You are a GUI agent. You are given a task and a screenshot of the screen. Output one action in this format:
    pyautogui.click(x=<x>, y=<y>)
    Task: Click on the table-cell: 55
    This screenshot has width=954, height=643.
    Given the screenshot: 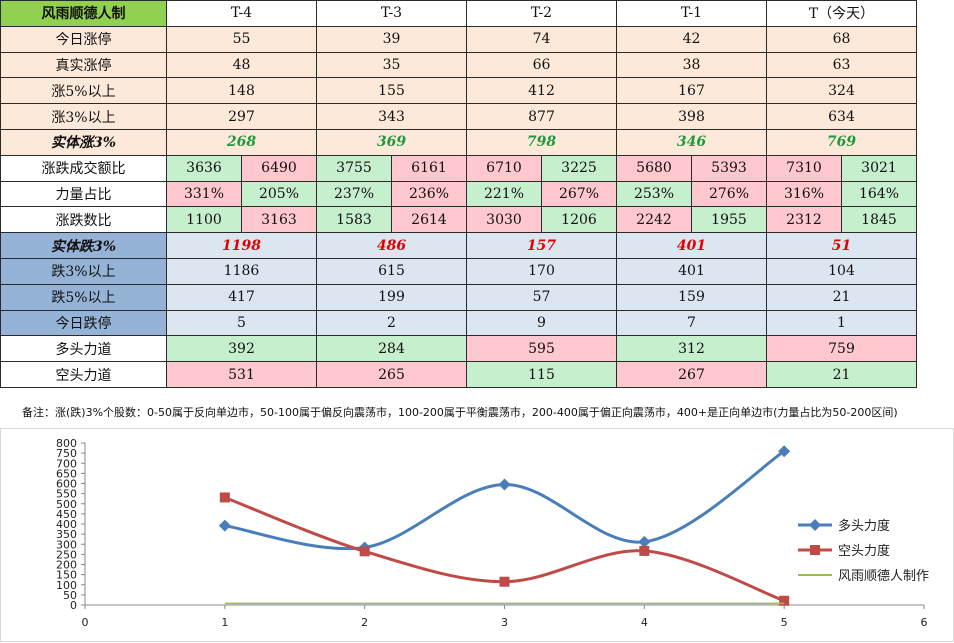 What is the action you would take?
    pyautogui.click(x=241, y=39)
    